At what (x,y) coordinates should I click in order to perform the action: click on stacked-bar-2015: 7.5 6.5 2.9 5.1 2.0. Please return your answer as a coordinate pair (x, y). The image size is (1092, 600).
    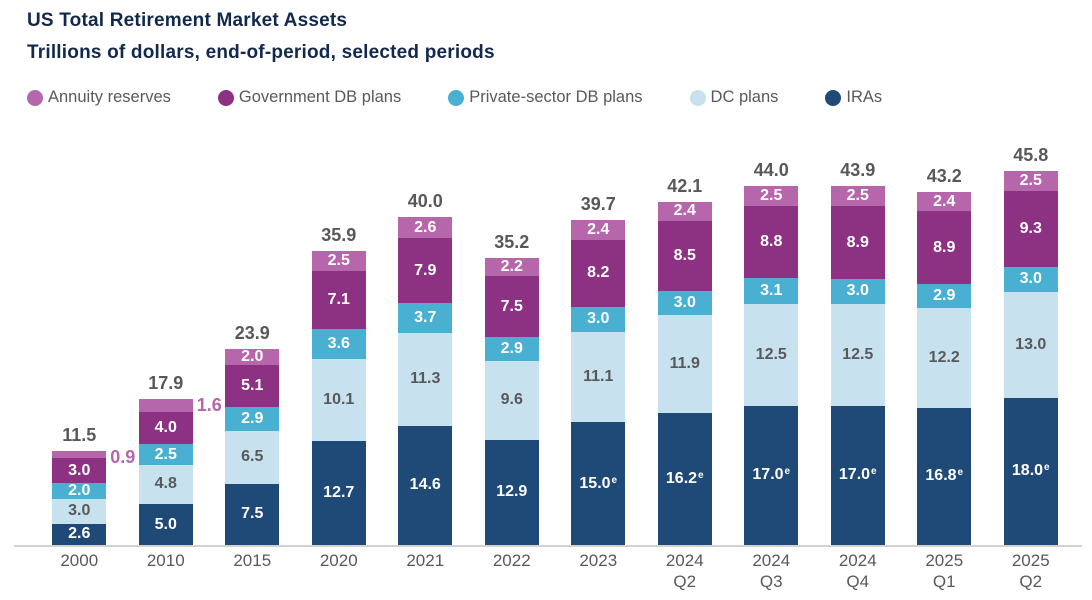
    Looking at the image, I should click on (252, 446).